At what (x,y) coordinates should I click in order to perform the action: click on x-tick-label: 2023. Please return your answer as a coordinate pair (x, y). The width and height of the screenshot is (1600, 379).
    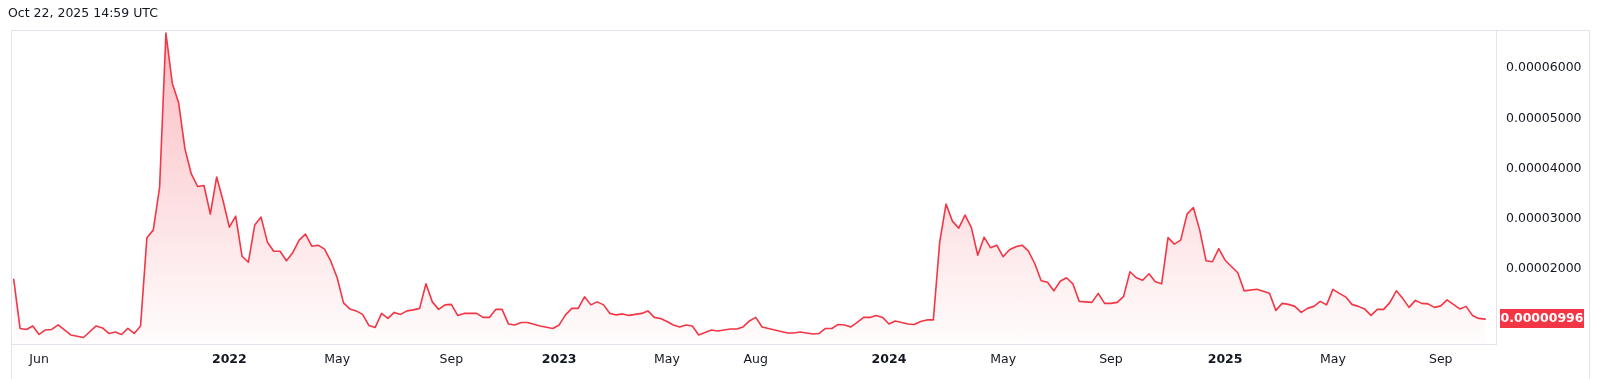
    Looking at the image, I should click on (559, 358).